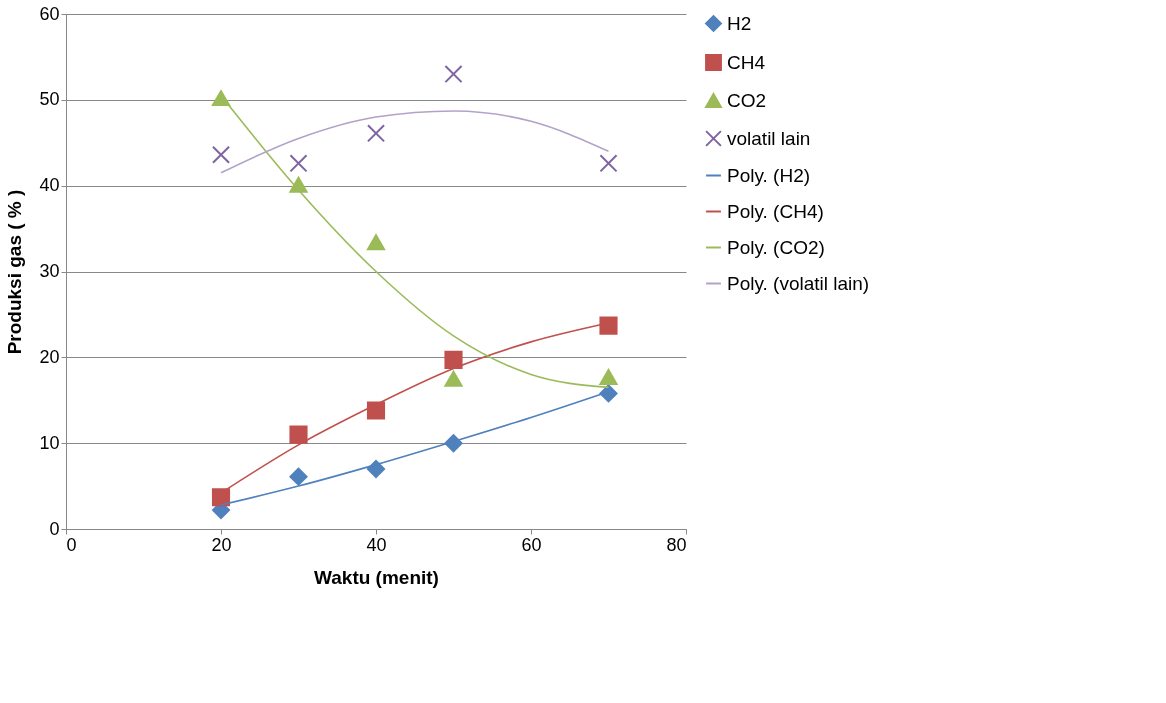 The image size is (1166, 703). I want to click on legend-label: CH4, so click(746, 62).